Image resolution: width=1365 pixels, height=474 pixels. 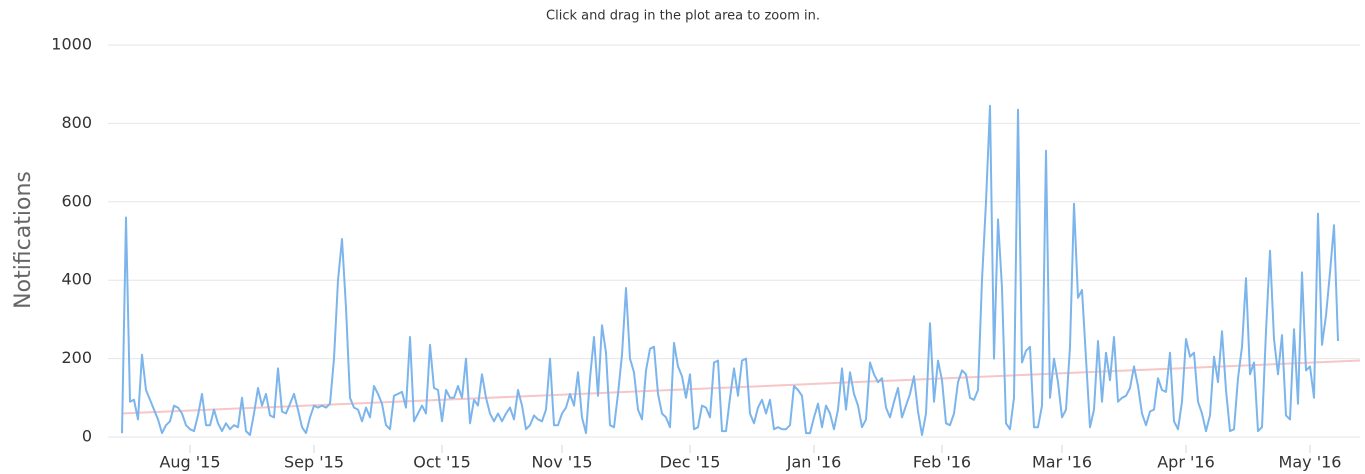 I want to click on x-tick-label: Sep '15, so click(x=314, y=462).